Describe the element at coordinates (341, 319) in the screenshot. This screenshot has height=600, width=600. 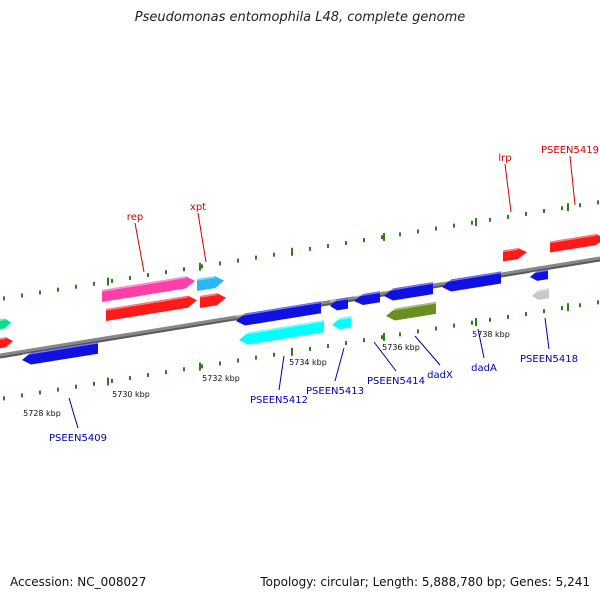
I see `gene-pseen5413-bottom-highlight` at that location.